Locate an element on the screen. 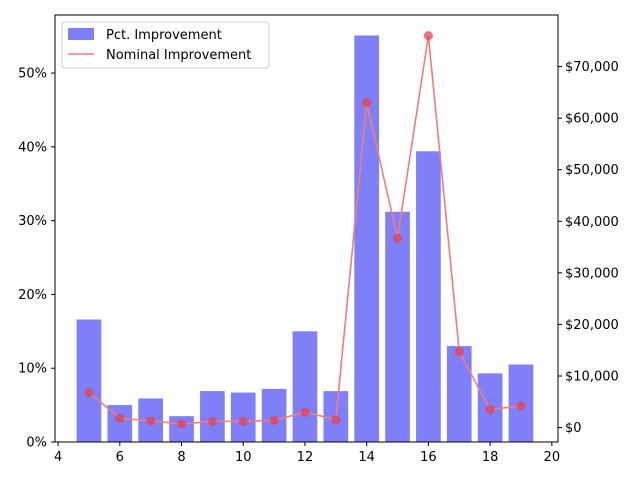 The width and height of the screenshot is (640, 480). y-right-tick-label: $60,000 is located at coordinates (592, 119).